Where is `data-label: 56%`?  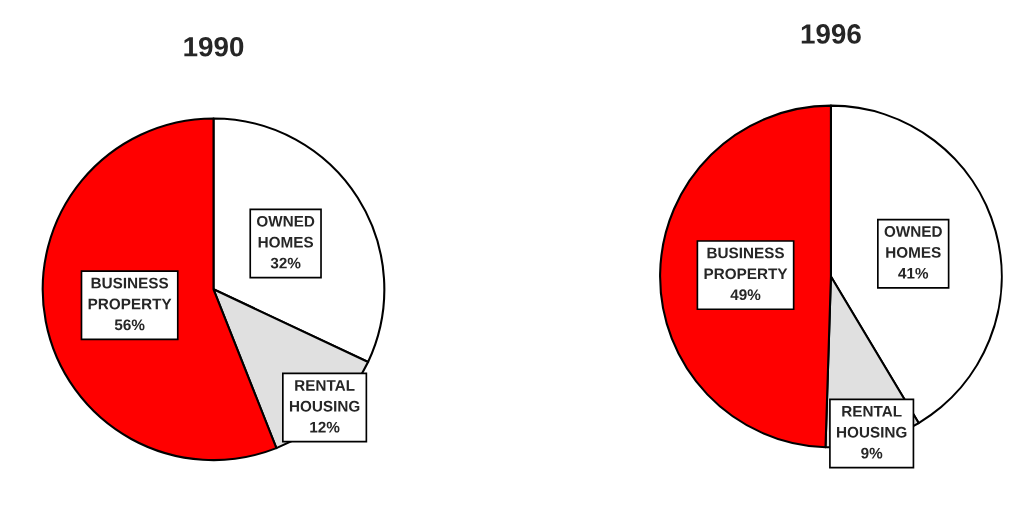 data-label: 56% is located at coordinates (129, 325).